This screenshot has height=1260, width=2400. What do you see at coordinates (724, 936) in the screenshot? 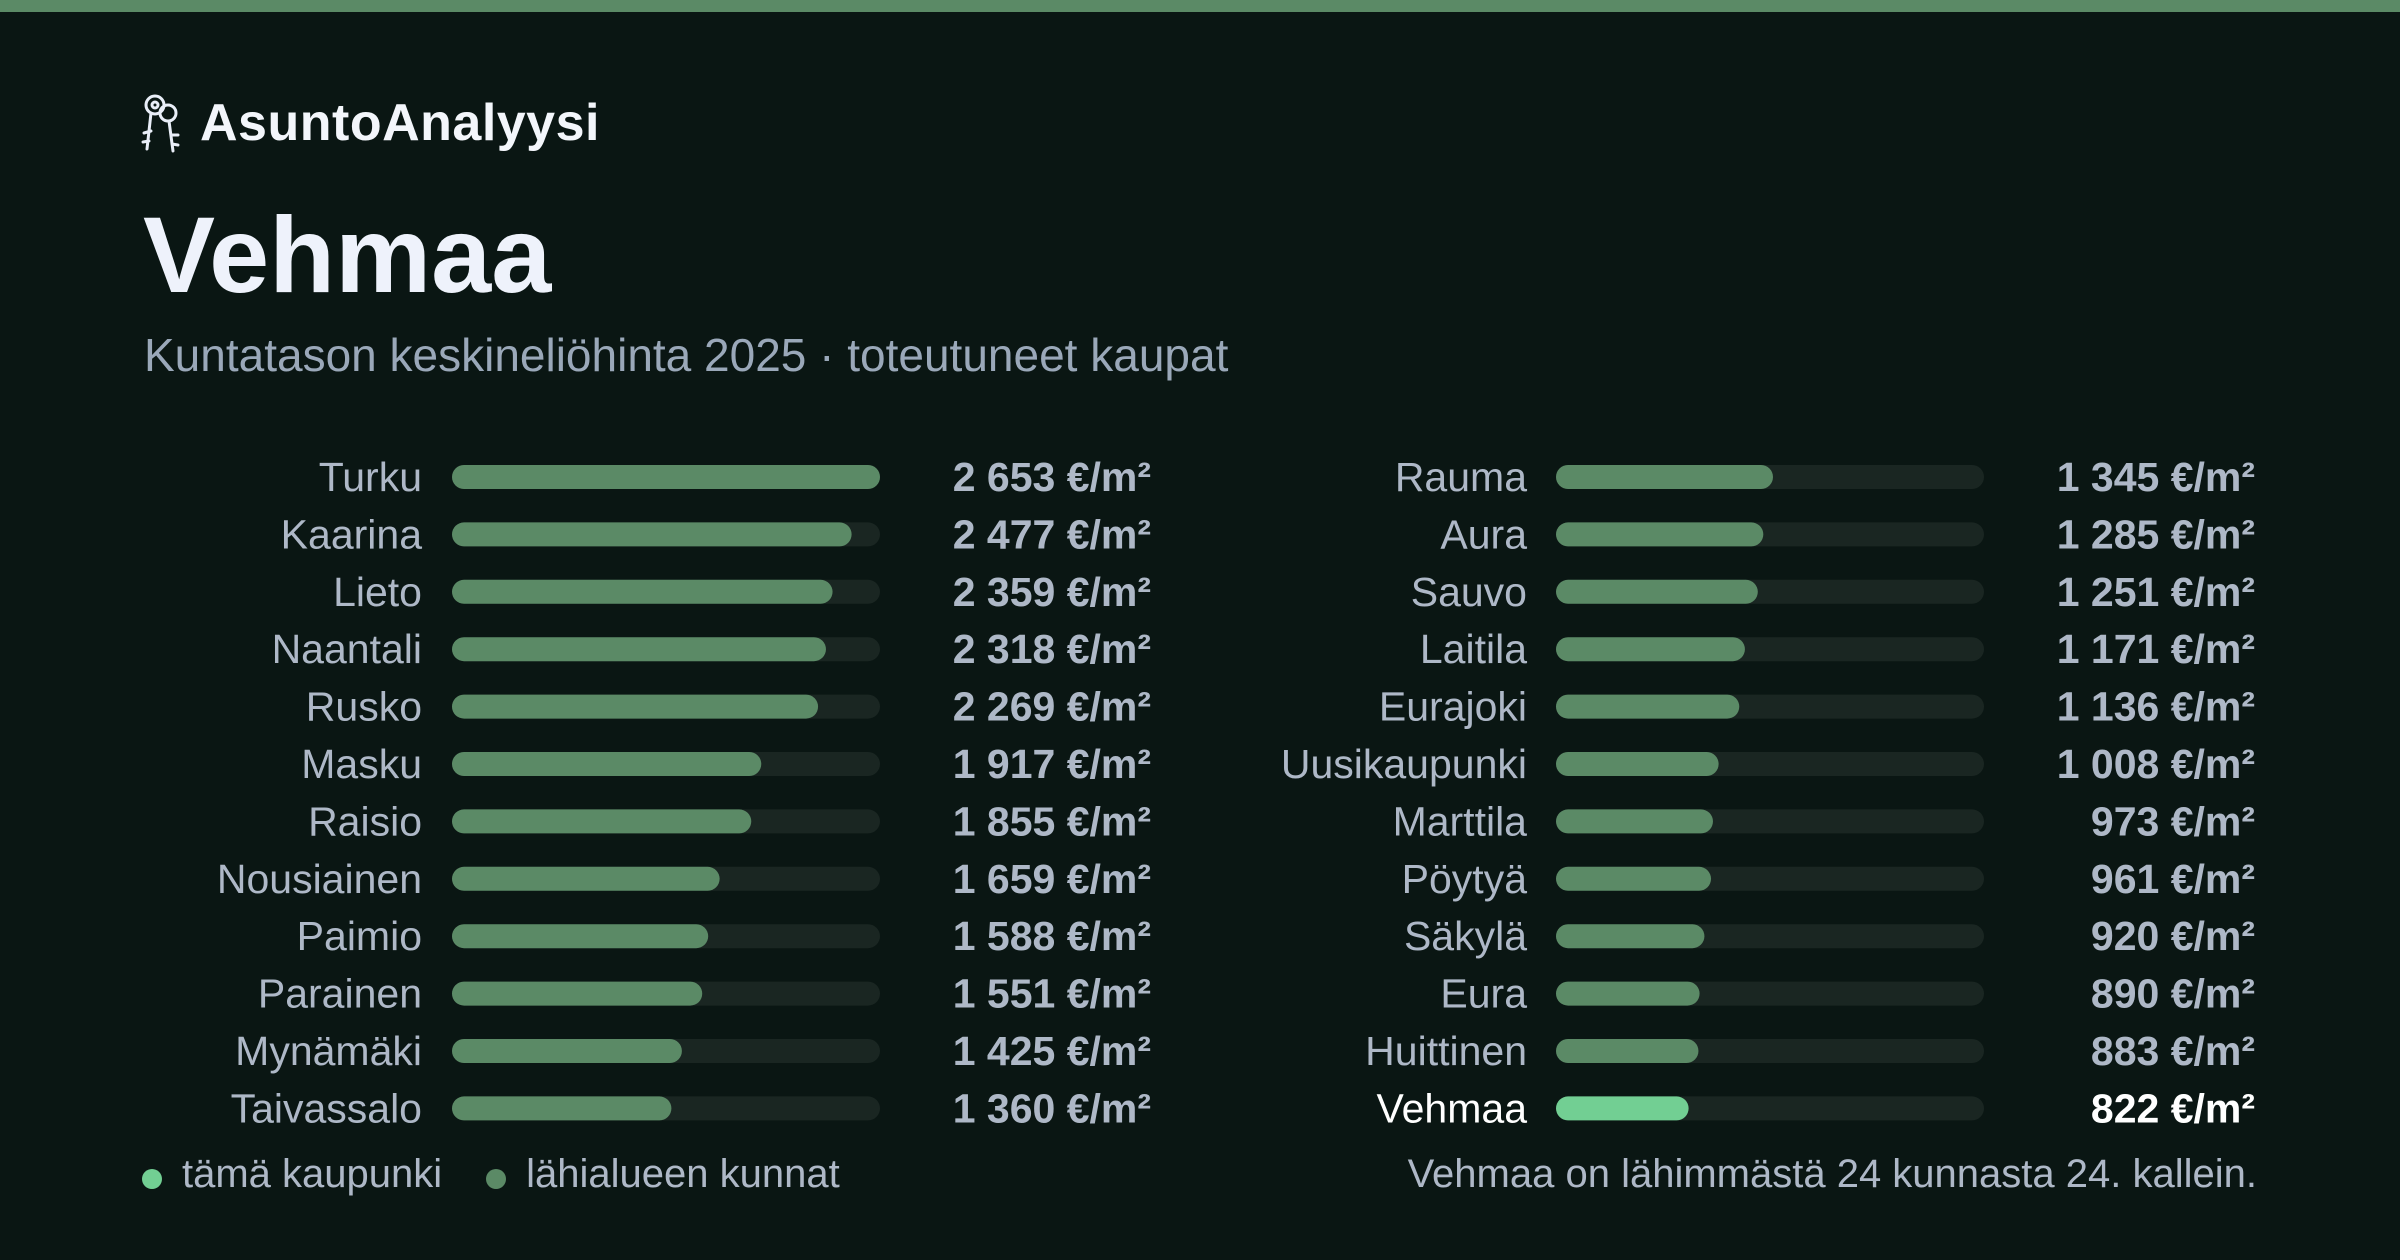
I see `bar-row-paimio: Paimio 1 588 €/m²` at bounding box center [724, 936].